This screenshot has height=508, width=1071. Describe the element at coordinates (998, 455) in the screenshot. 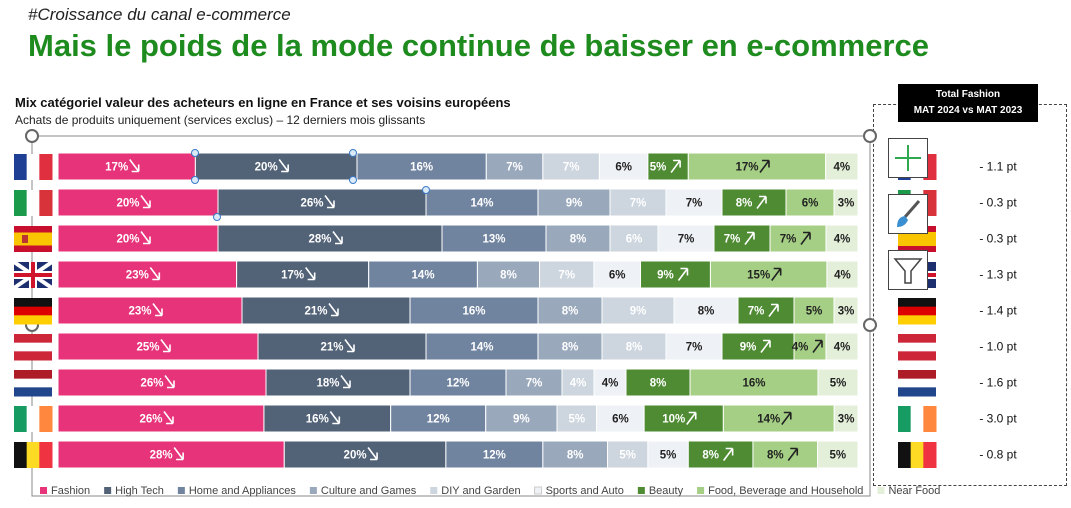

I see `delta-value-belgium: - 0.8 pt` at that location.